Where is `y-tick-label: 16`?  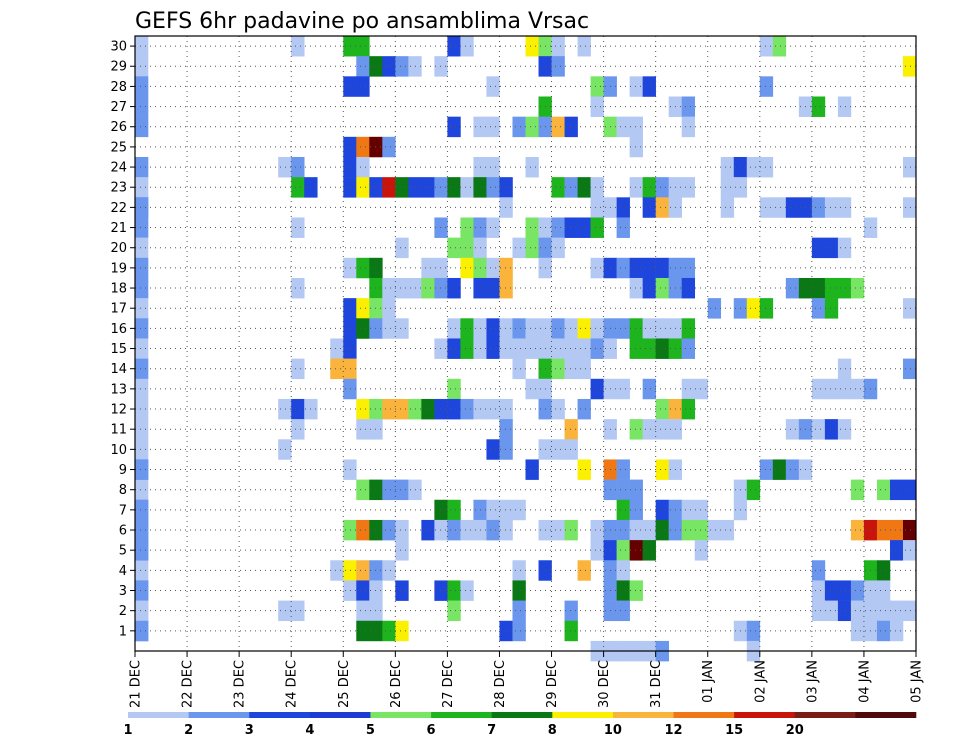
y-tick-label: 16 is located at coordinates (118, 329).